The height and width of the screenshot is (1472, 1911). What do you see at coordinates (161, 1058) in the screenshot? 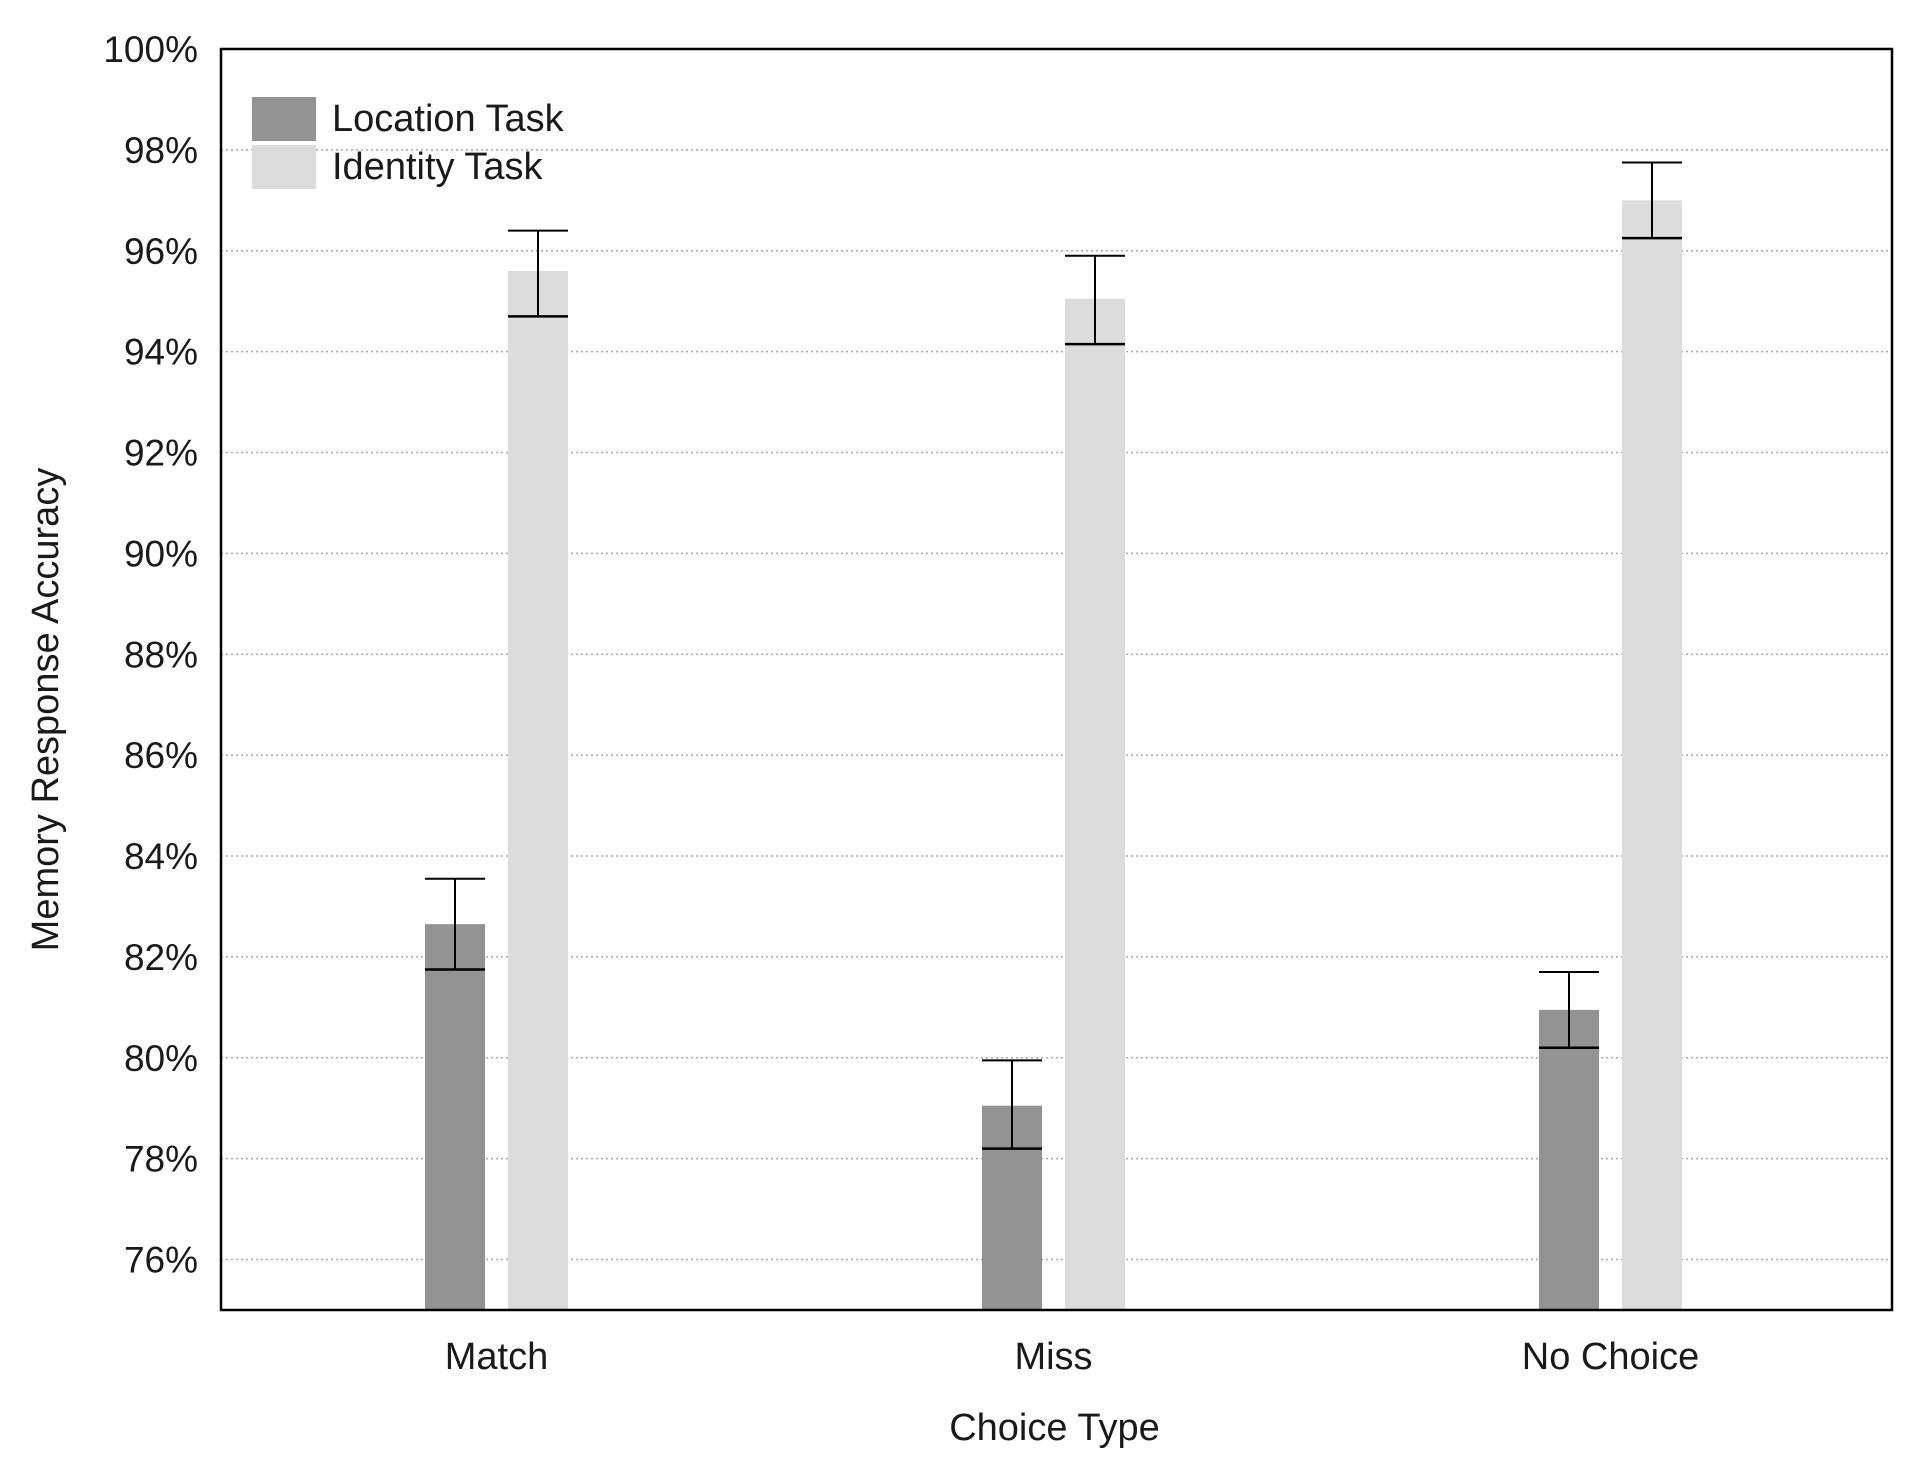
I see `y-tick-label-80: 80%` at bounding box center [161, 1058].